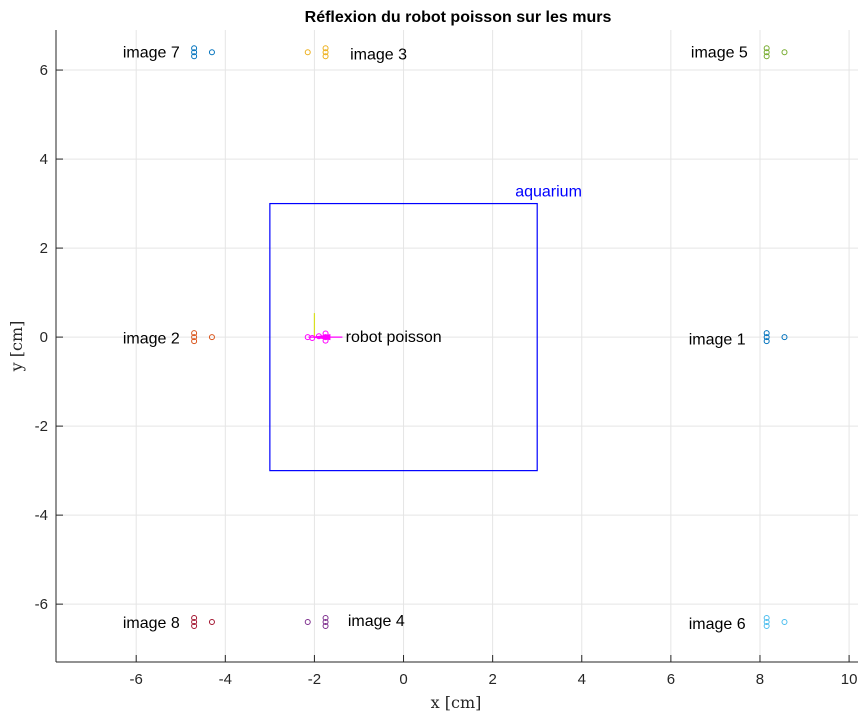 This screenshot has width=866, height=712. What do you see at coordinates (136, 679) in the screenshot?
I see `x-tick-label: -6` at bounding box center [136, 679].